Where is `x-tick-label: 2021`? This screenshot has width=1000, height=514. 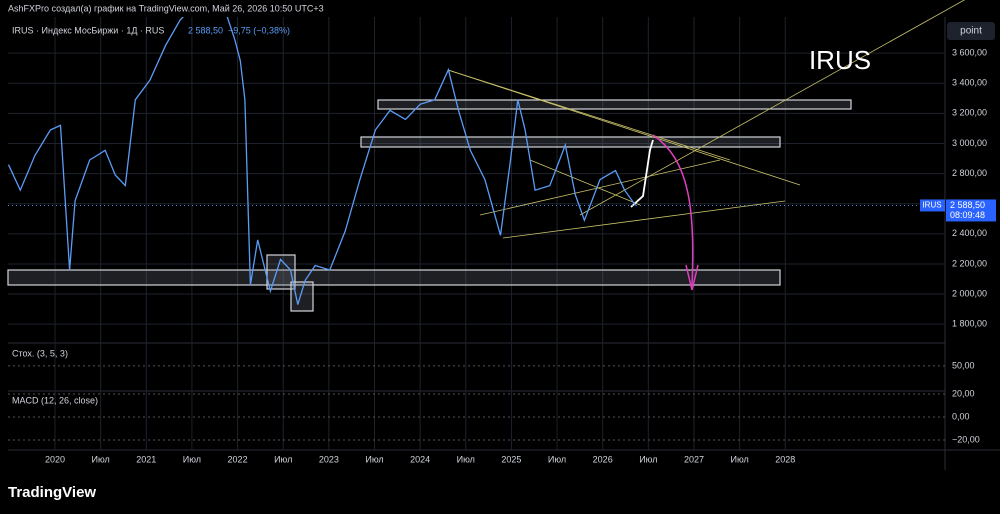
x-tick-label: 2021 is located at coordinates (146, 459).